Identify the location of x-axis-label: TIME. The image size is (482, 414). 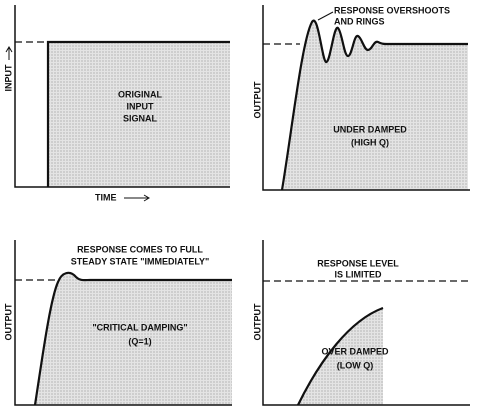
(106, 197).